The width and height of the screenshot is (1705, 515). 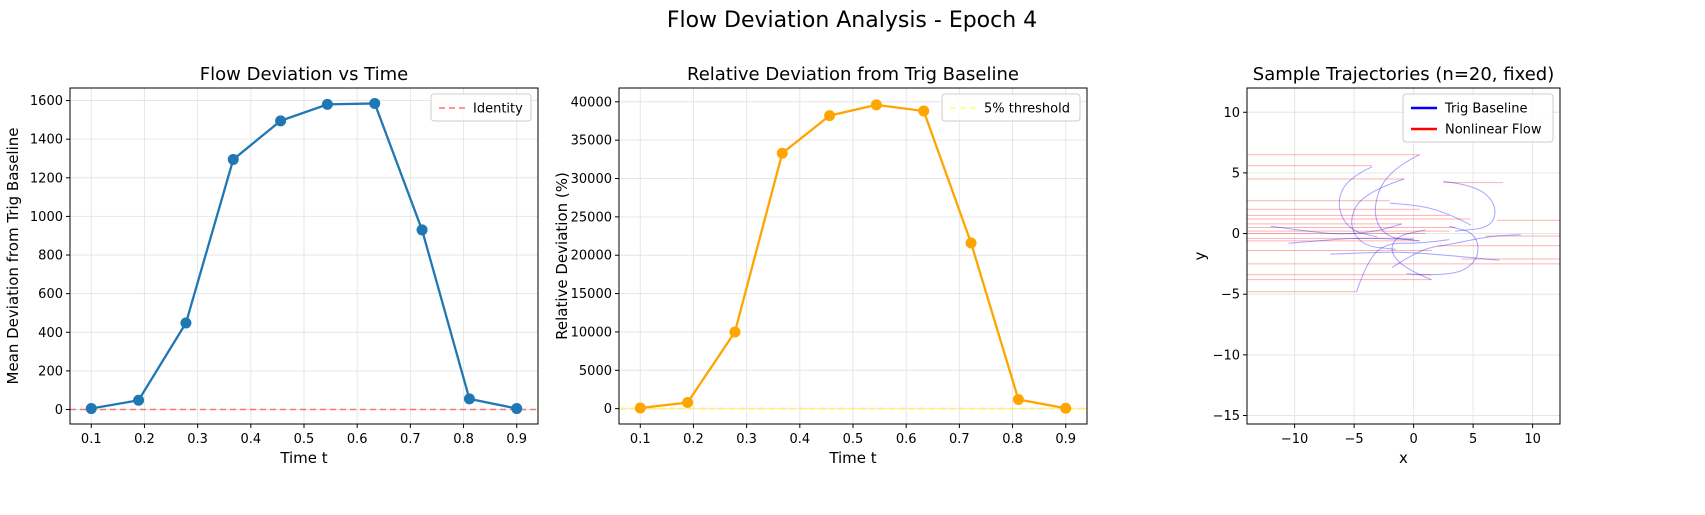 What do you see at coordinates (591, 179) in the screenshot?
I see `y-tick-label: 30000` at bounding box center [591, 179].